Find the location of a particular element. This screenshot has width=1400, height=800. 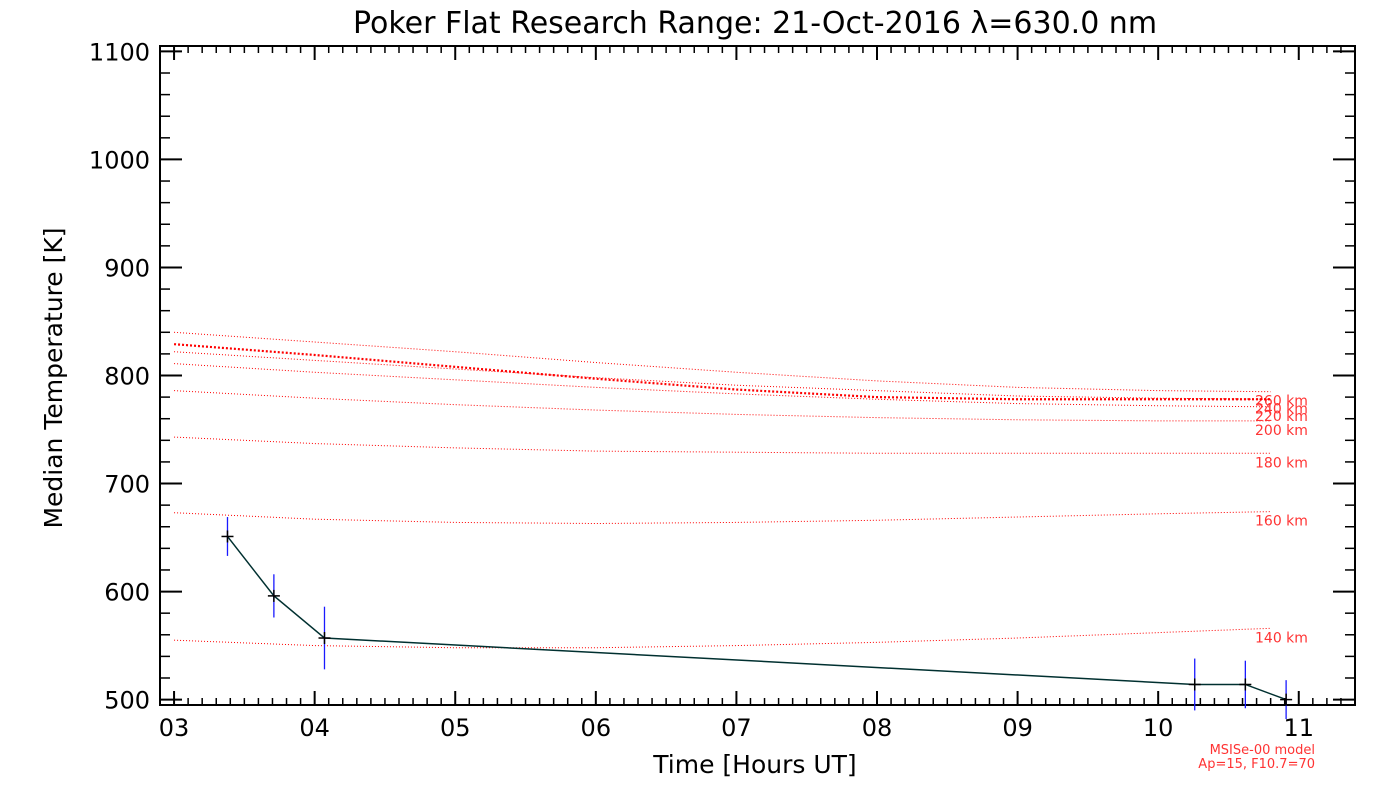

x-tick-label: 06 is located at coordinates (596, 728).